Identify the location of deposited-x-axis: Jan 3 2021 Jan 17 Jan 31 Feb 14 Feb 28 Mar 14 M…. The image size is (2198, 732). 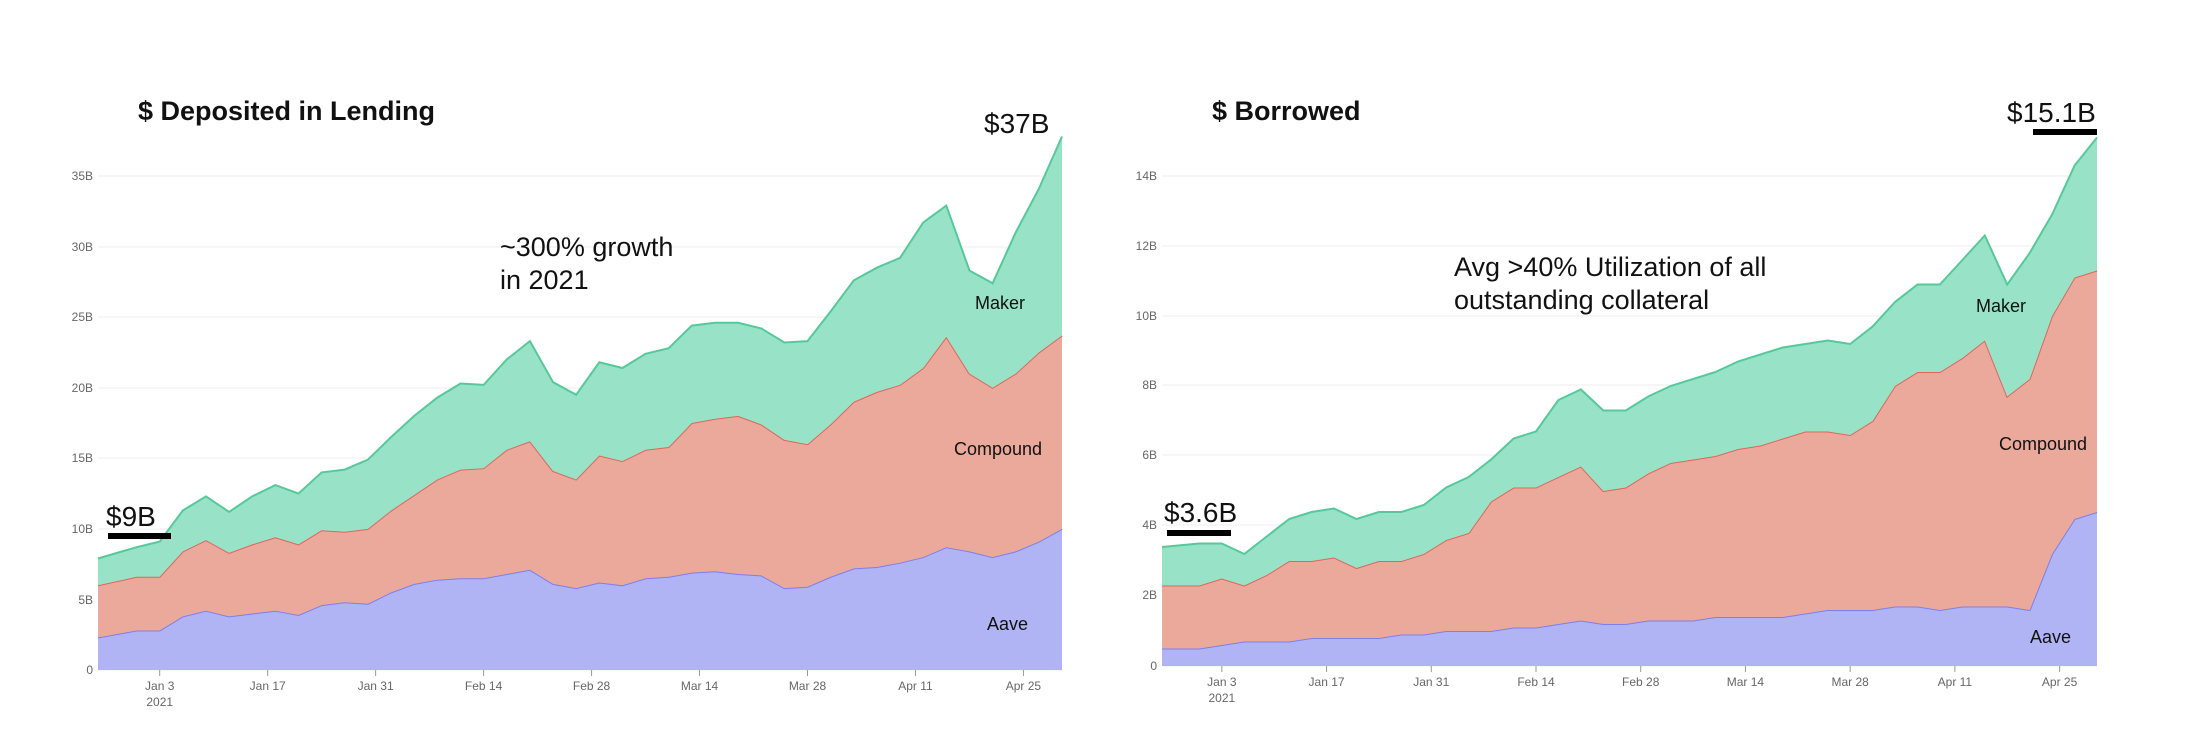
(593, 689).